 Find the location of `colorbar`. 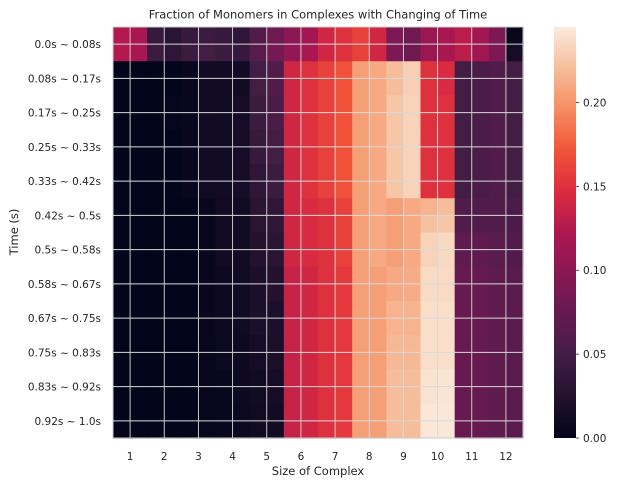

colorbar is located at coordinates (565, 232).